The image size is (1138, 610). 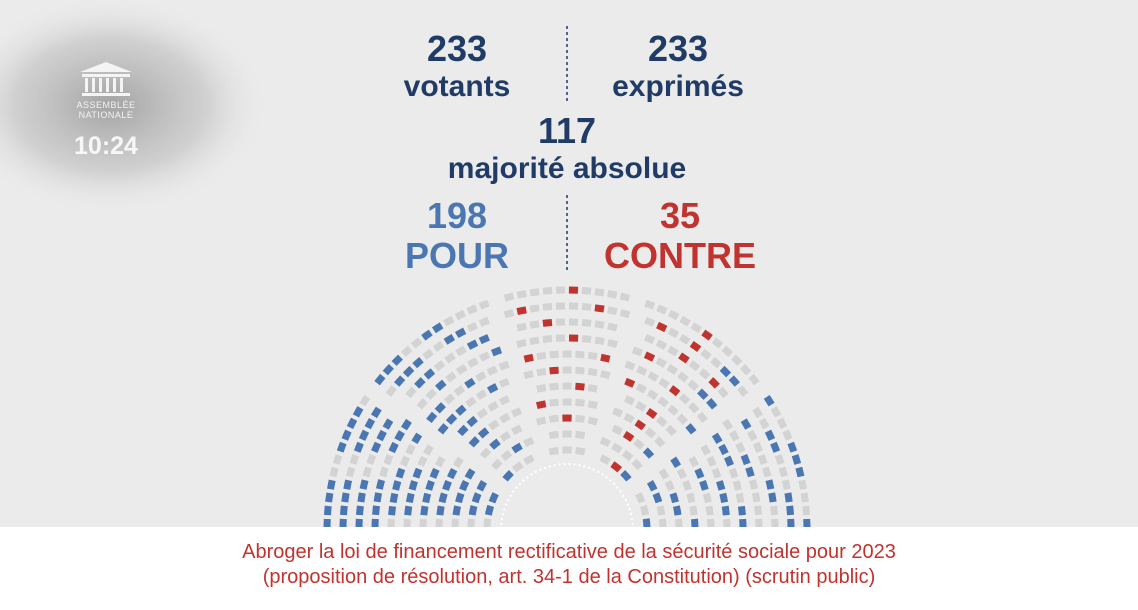 What do you see at coordinates (678, 48) in the screenshot?
I see `exprimes-value: 233` at bounding box center [678, 48].